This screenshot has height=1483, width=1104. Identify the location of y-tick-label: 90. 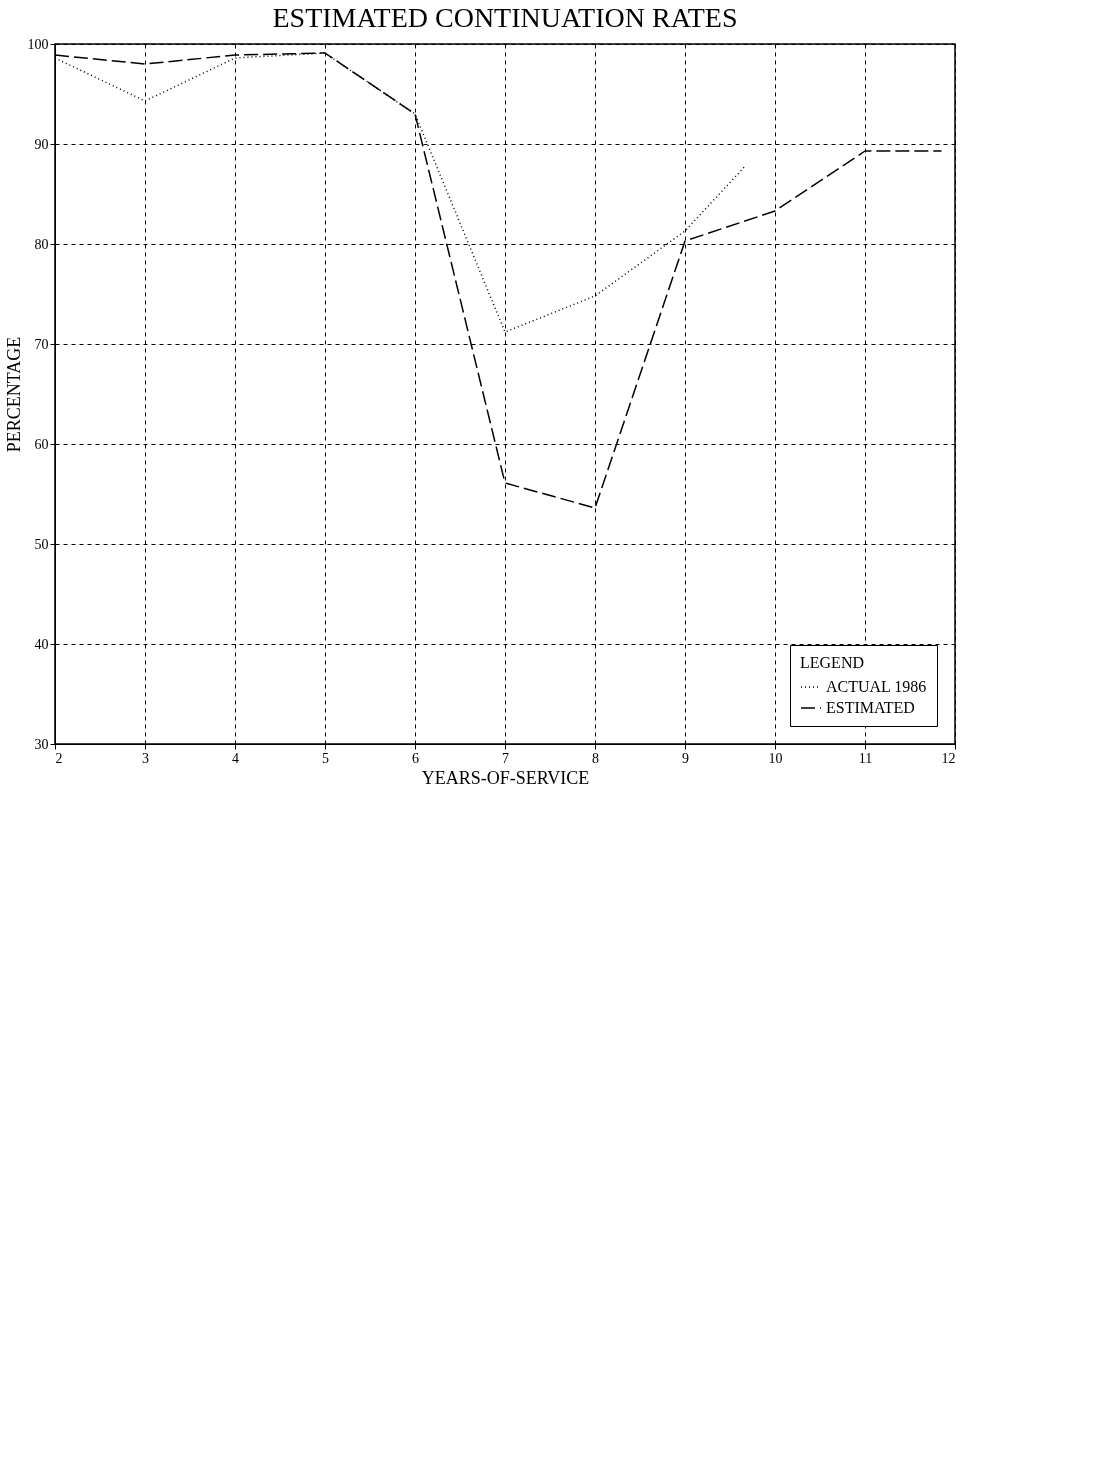
(41, 144).